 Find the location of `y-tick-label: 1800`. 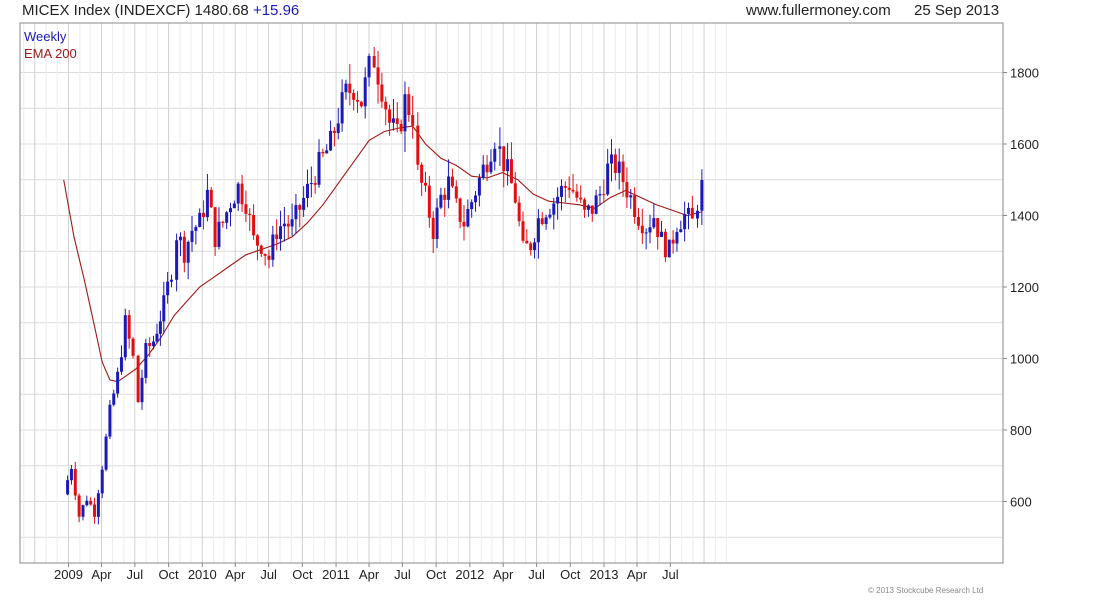

y-tick-label: 1800 is located at coordinates (1024, 73).